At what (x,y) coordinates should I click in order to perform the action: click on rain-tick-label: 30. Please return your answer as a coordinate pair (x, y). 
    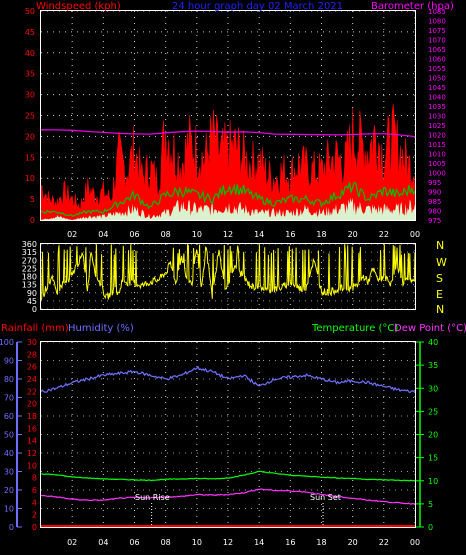
    Looking at the image, I should click on (32, 342).